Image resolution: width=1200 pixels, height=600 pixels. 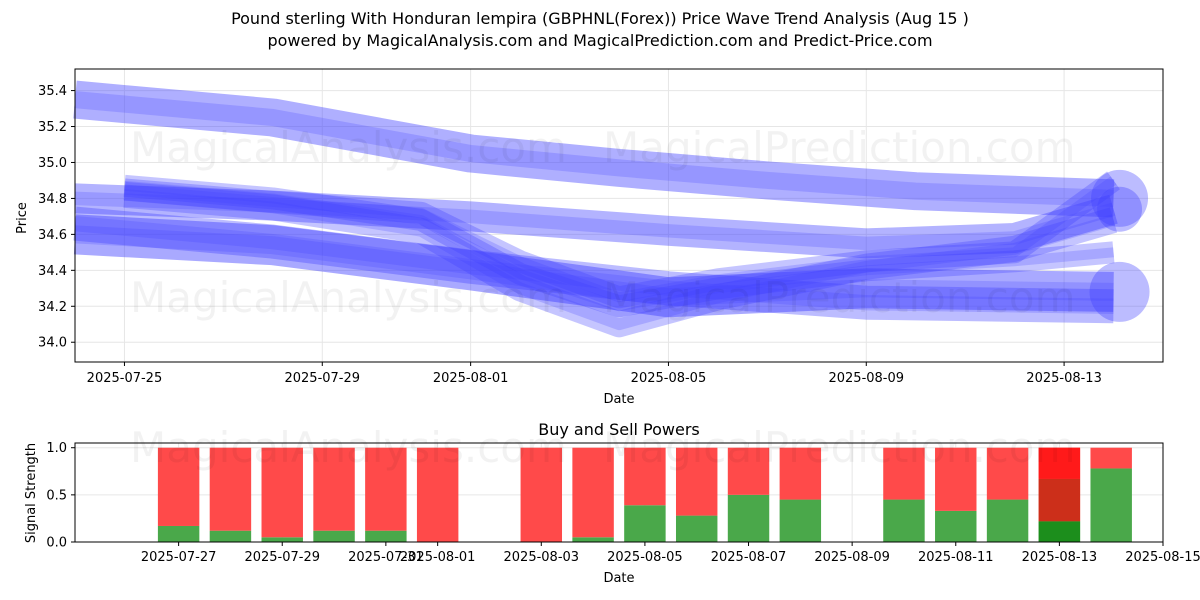 What do you see at coordinates (52, 199) in the screenshot?
I see `price-y-tick-label: 34.8` at bounding box center [52, 199].